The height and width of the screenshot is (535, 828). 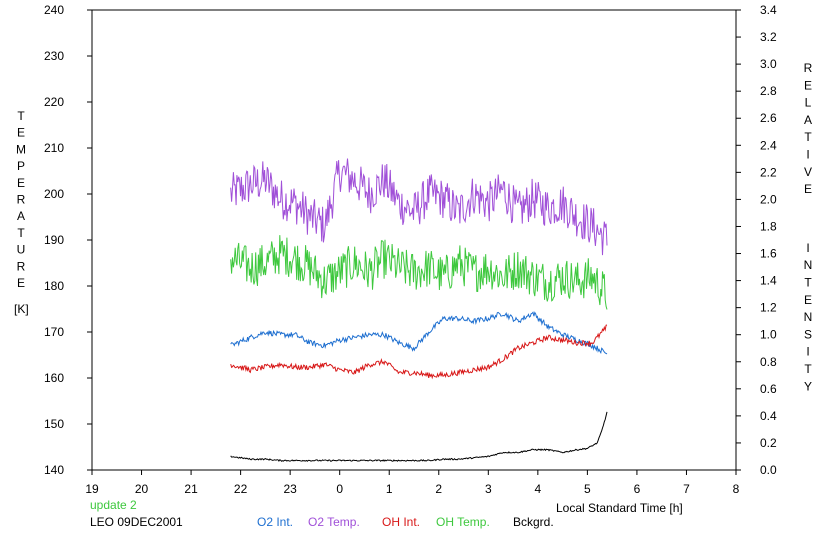 I want to click on y-tick-label-right: 0.2, so click(x=768, y=443).